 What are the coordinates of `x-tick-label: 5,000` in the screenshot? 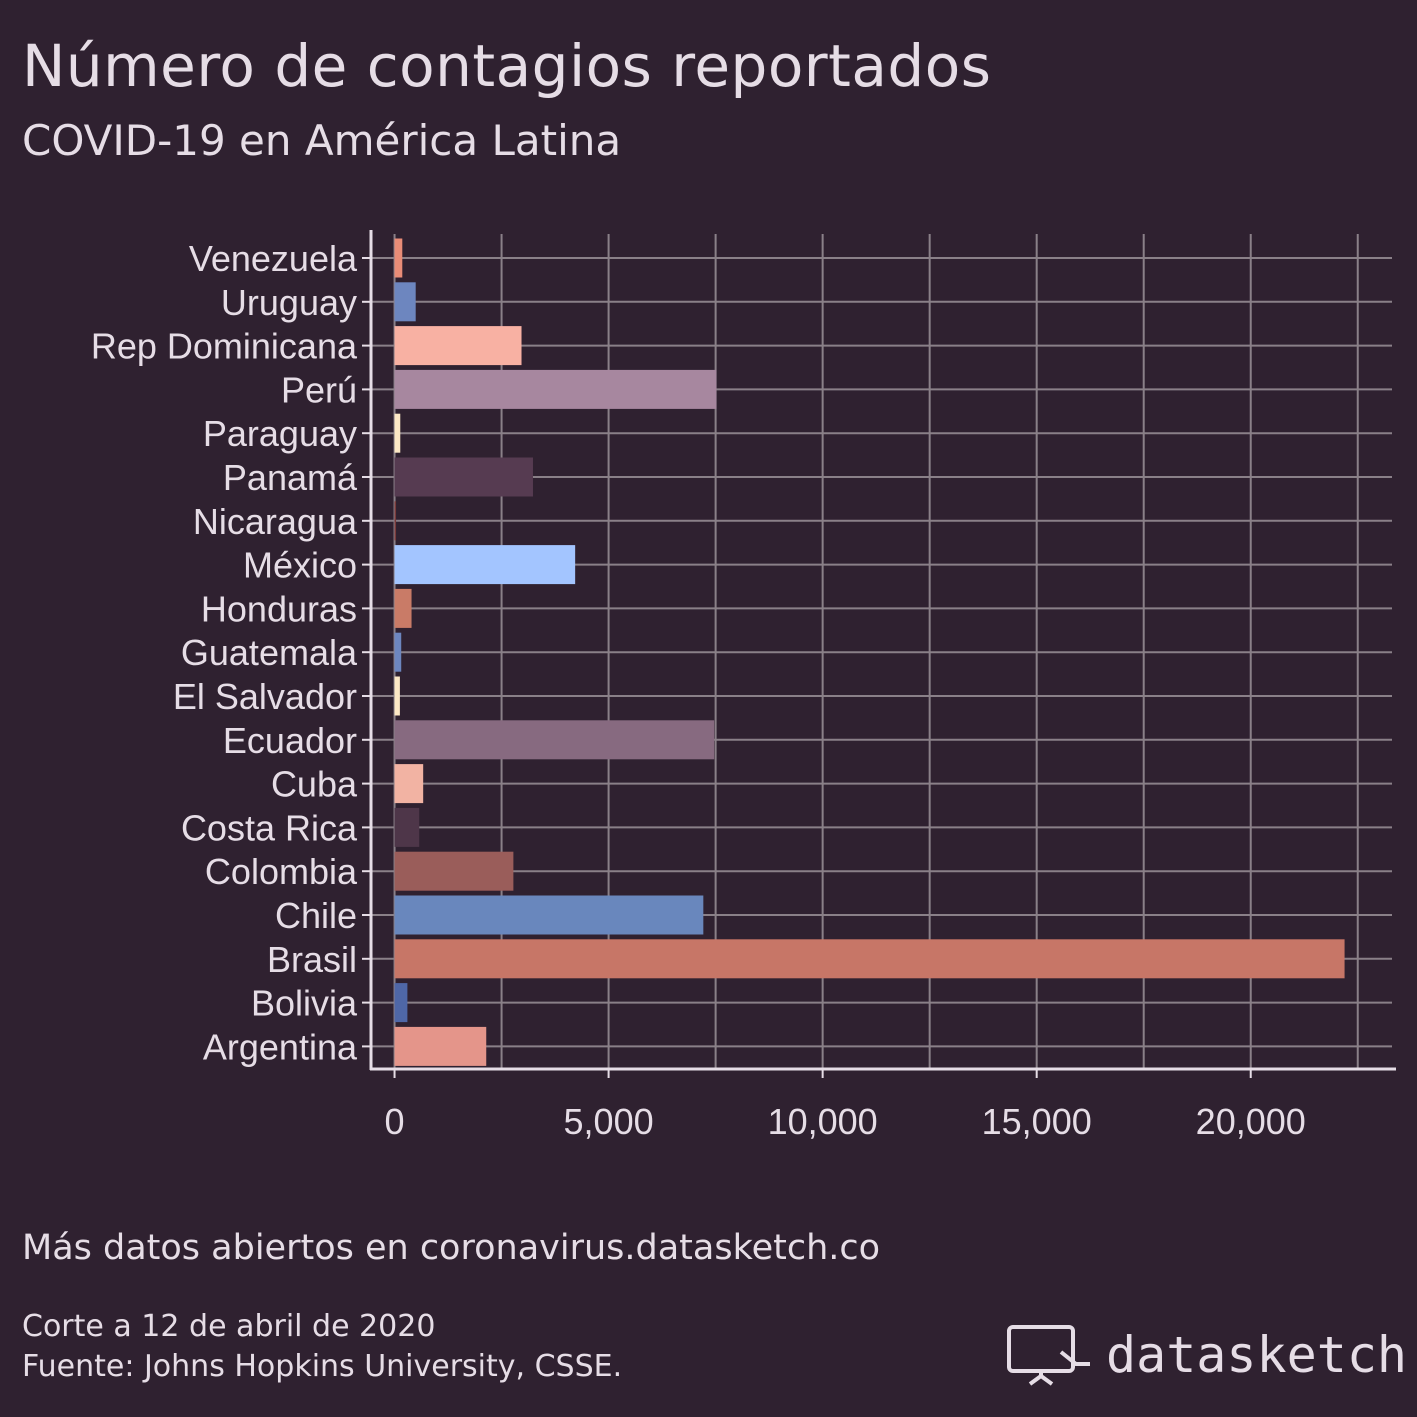 It's located at (609, 1121).